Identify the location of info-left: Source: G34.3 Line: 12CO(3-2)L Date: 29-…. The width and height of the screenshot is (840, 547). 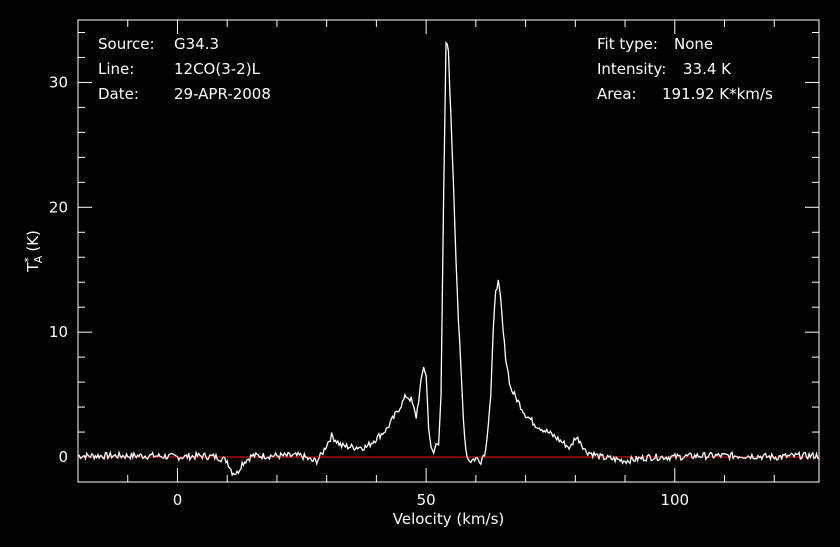
(184, 98).